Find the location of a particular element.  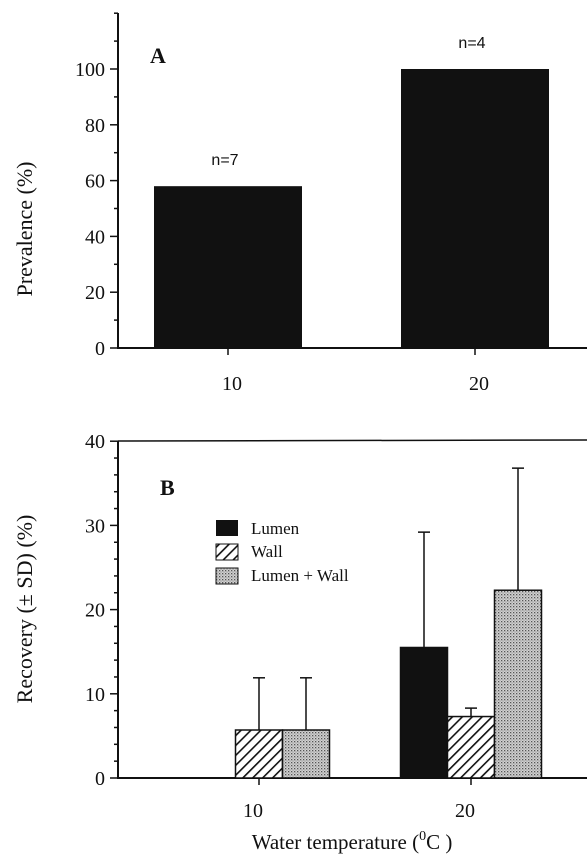

panel-a-y-tick-label: 40 is located at coordinates (95, 237).